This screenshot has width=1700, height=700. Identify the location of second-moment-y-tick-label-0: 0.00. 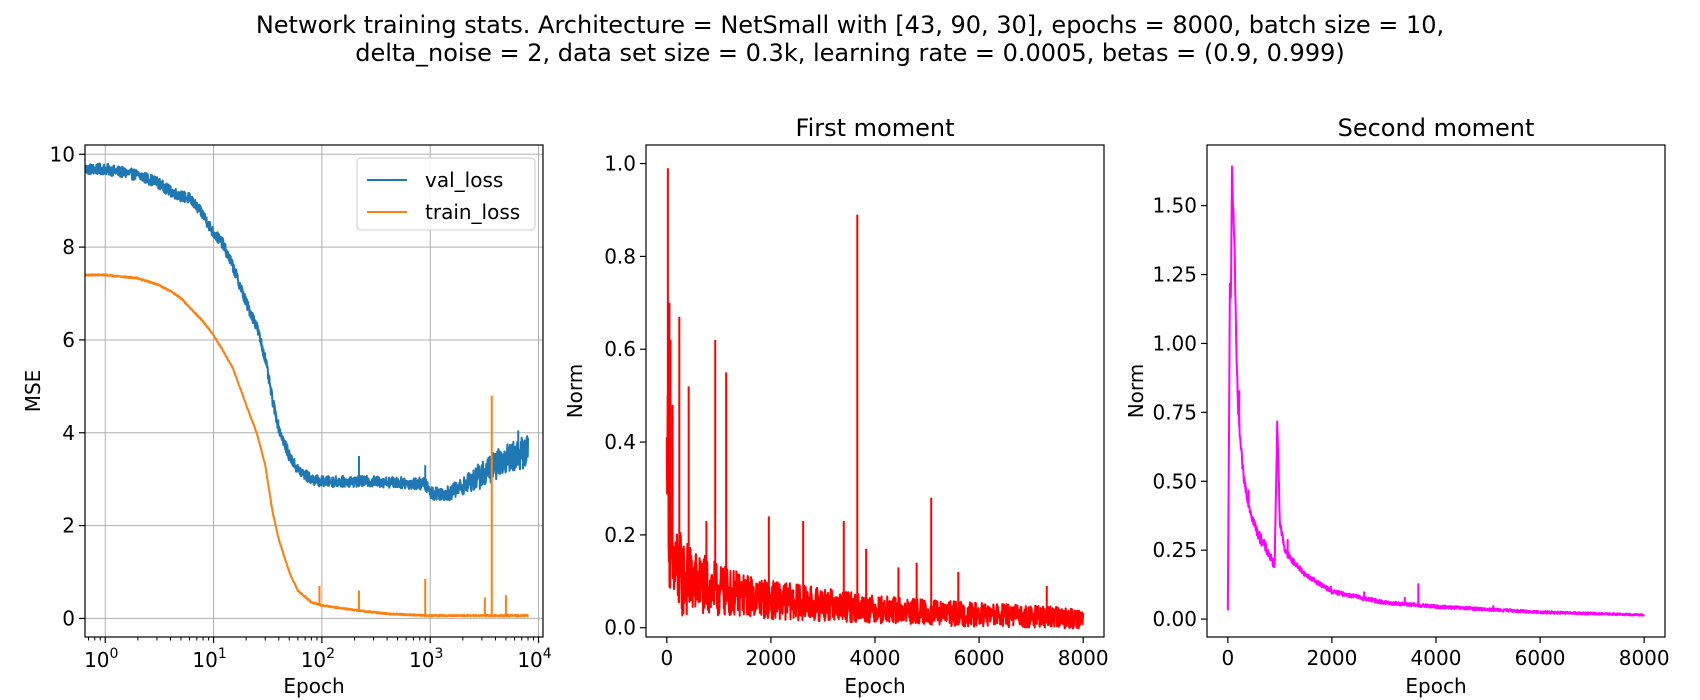
(1174, 619).